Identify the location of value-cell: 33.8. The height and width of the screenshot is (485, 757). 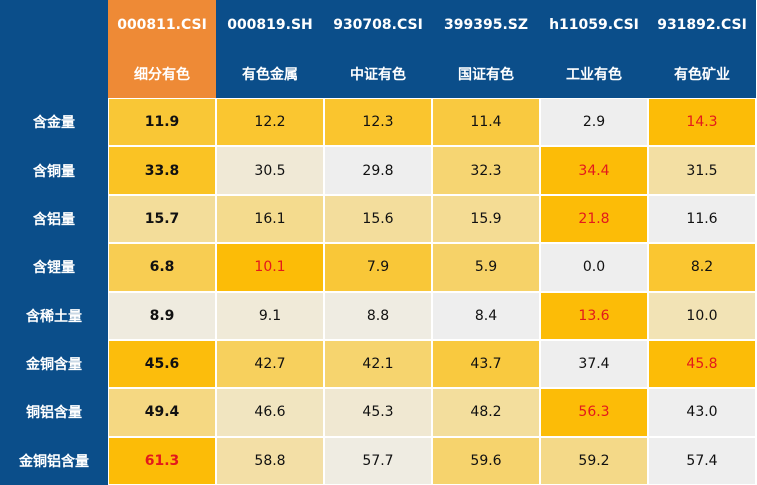
(162, 170).